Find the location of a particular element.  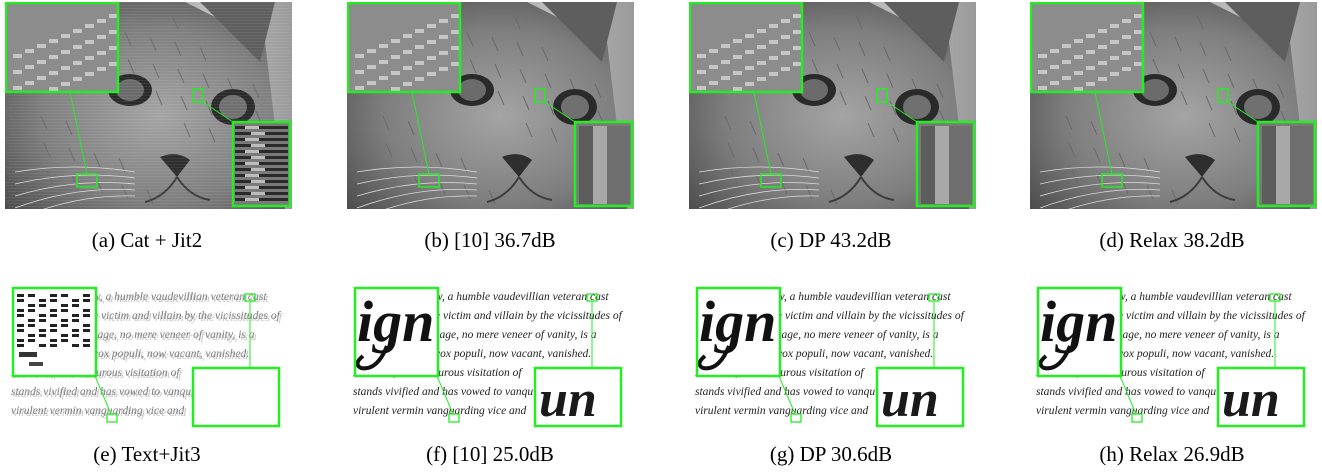

caption-f: (f) [10] 25.0dB is located at coordinates (490, 454).